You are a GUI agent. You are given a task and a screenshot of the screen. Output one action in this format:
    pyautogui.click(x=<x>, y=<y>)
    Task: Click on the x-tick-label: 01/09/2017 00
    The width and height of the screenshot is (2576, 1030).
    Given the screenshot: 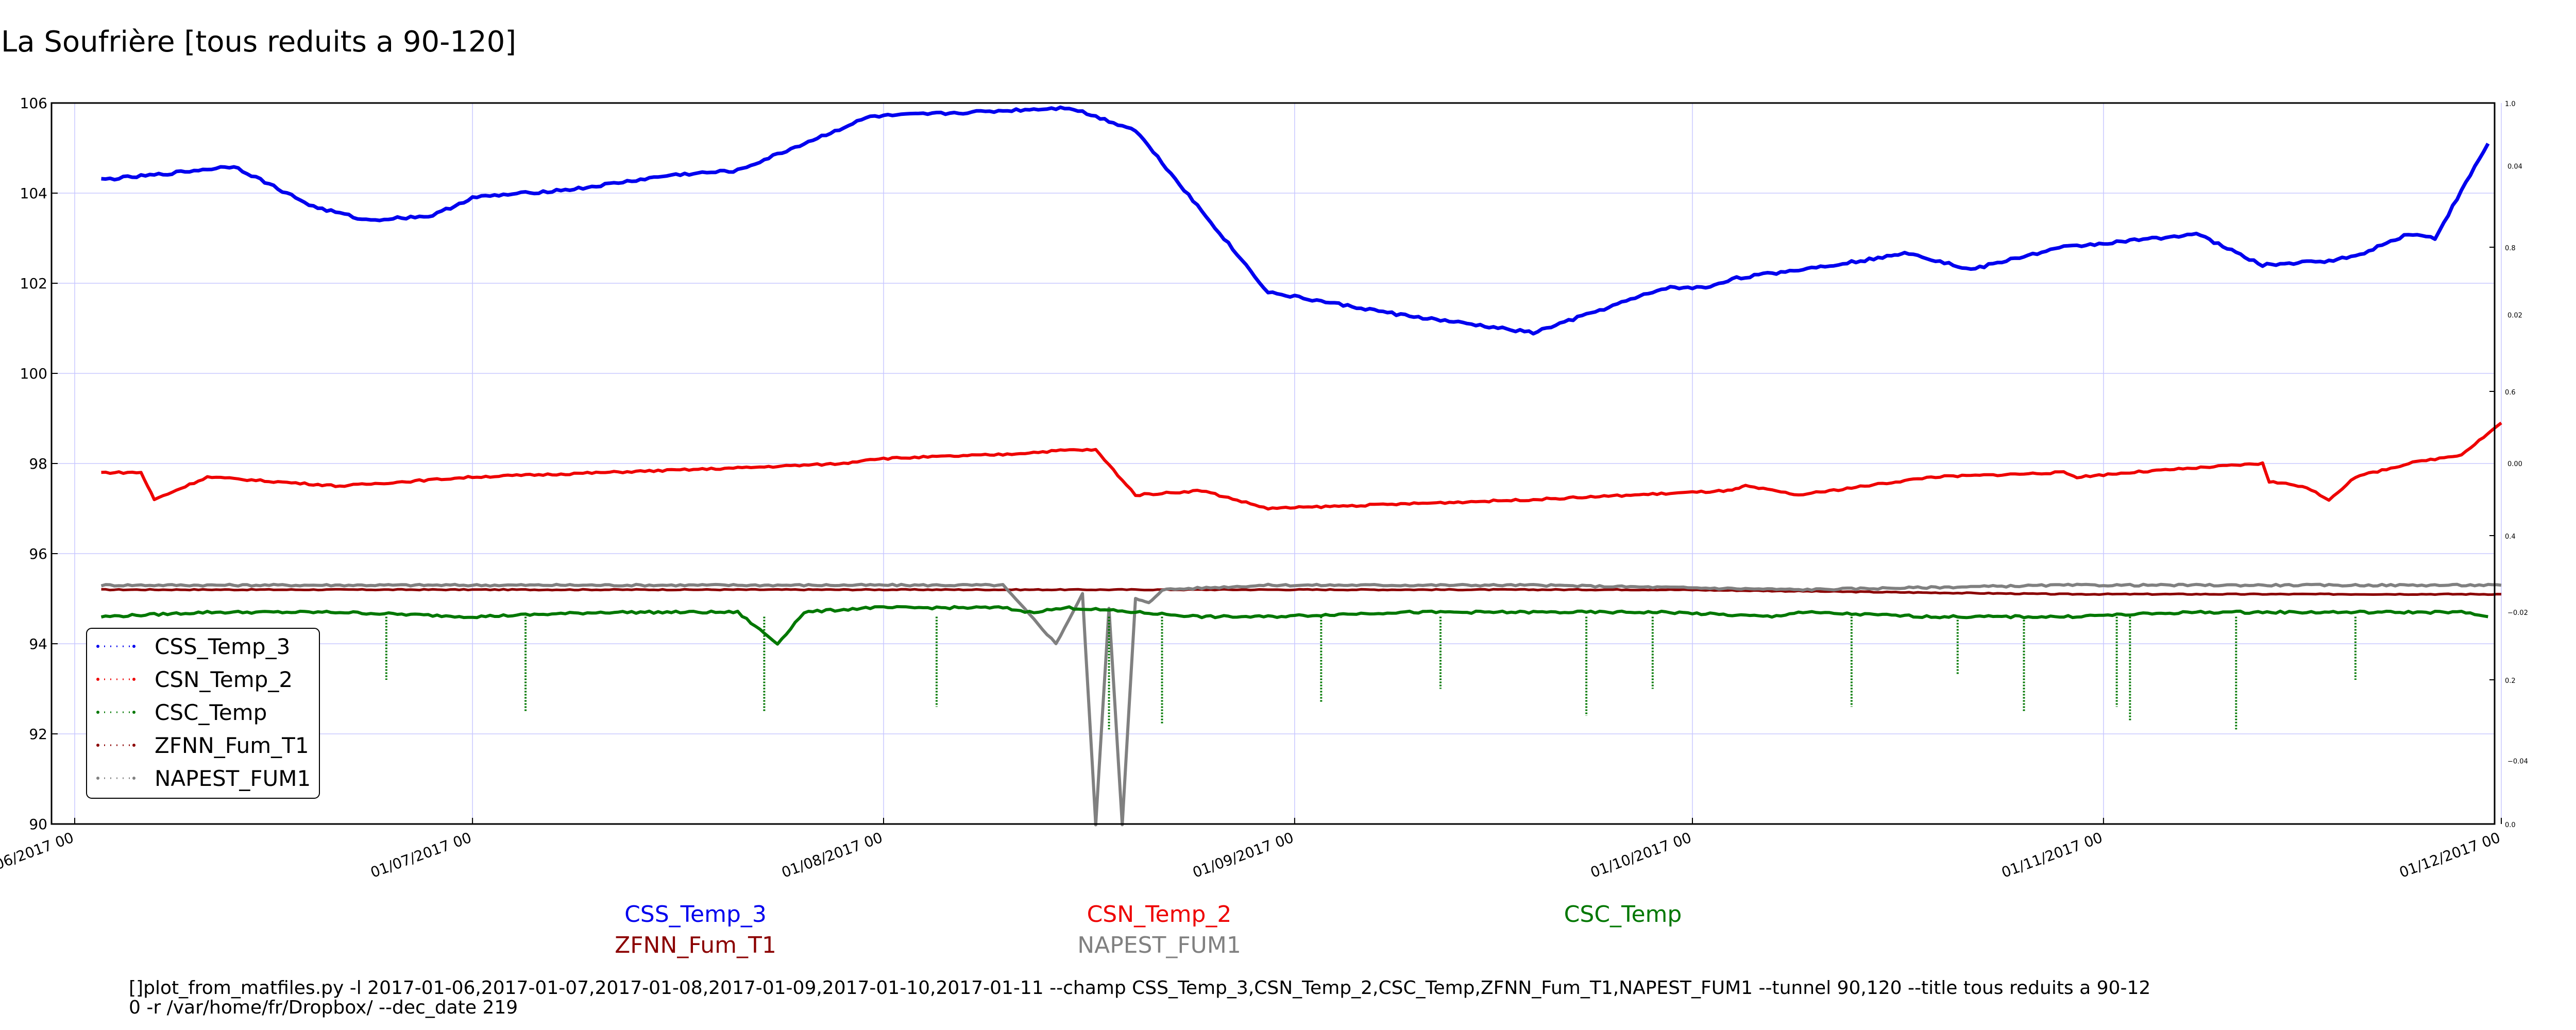 What is the action you would take?
    pyautogui.click(x=1243, y=855)
    